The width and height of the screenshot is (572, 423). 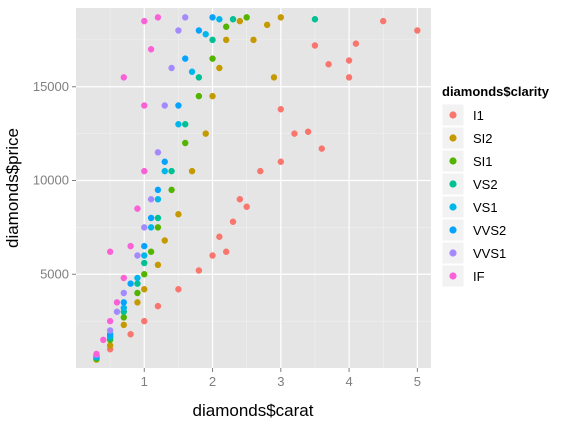 I want to click on legend-label: VVS1, so click(x=489, y=253).